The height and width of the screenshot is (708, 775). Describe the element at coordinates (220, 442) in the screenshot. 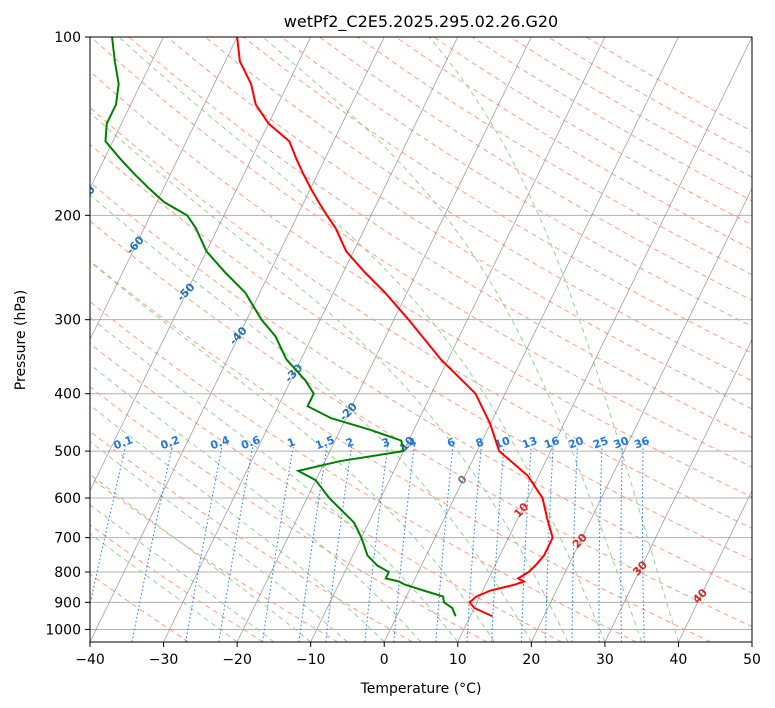

I see `mixing-ratio-label: 0.4` at that location.